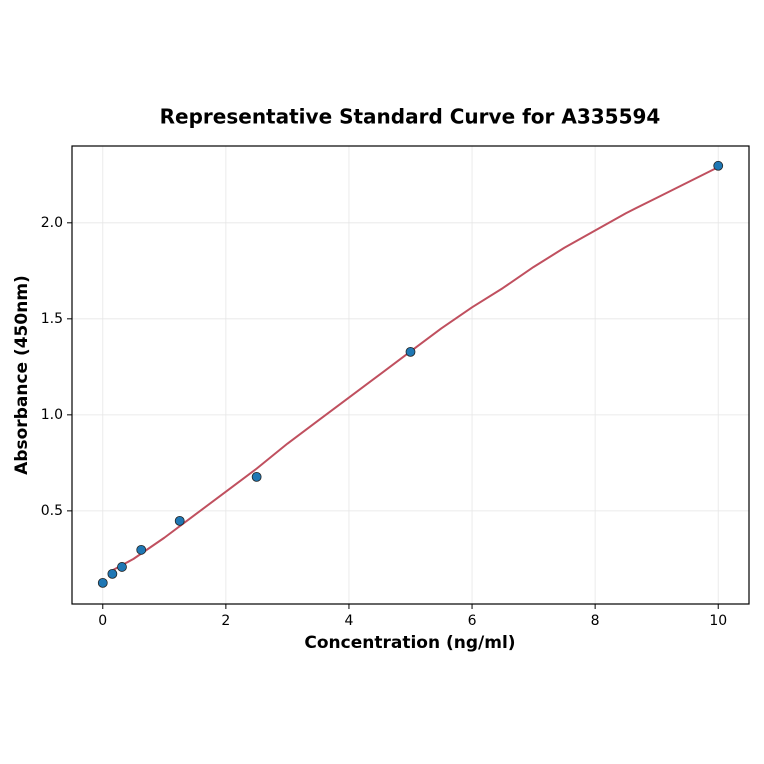 This screenshot has height=764, width=764. Describe the element at coordinates (52, 223) in the screenshot. I see `y-tick-label: 2.0` at that location.